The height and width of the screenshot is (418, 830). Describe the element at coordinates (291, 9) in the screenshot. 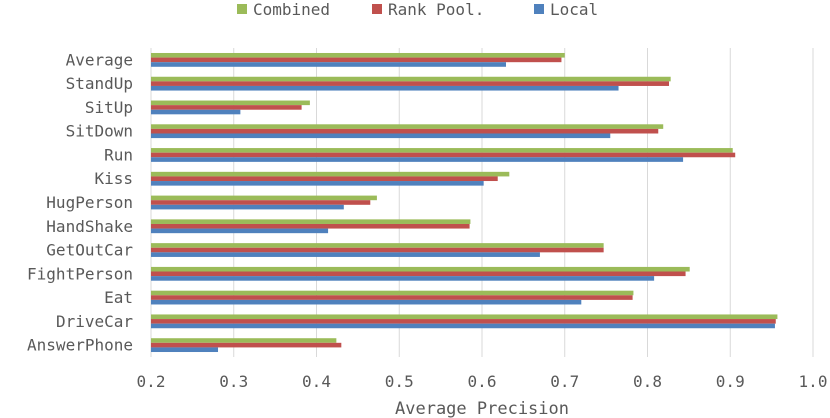

I see `legend-label-combined: Combined` at that location.